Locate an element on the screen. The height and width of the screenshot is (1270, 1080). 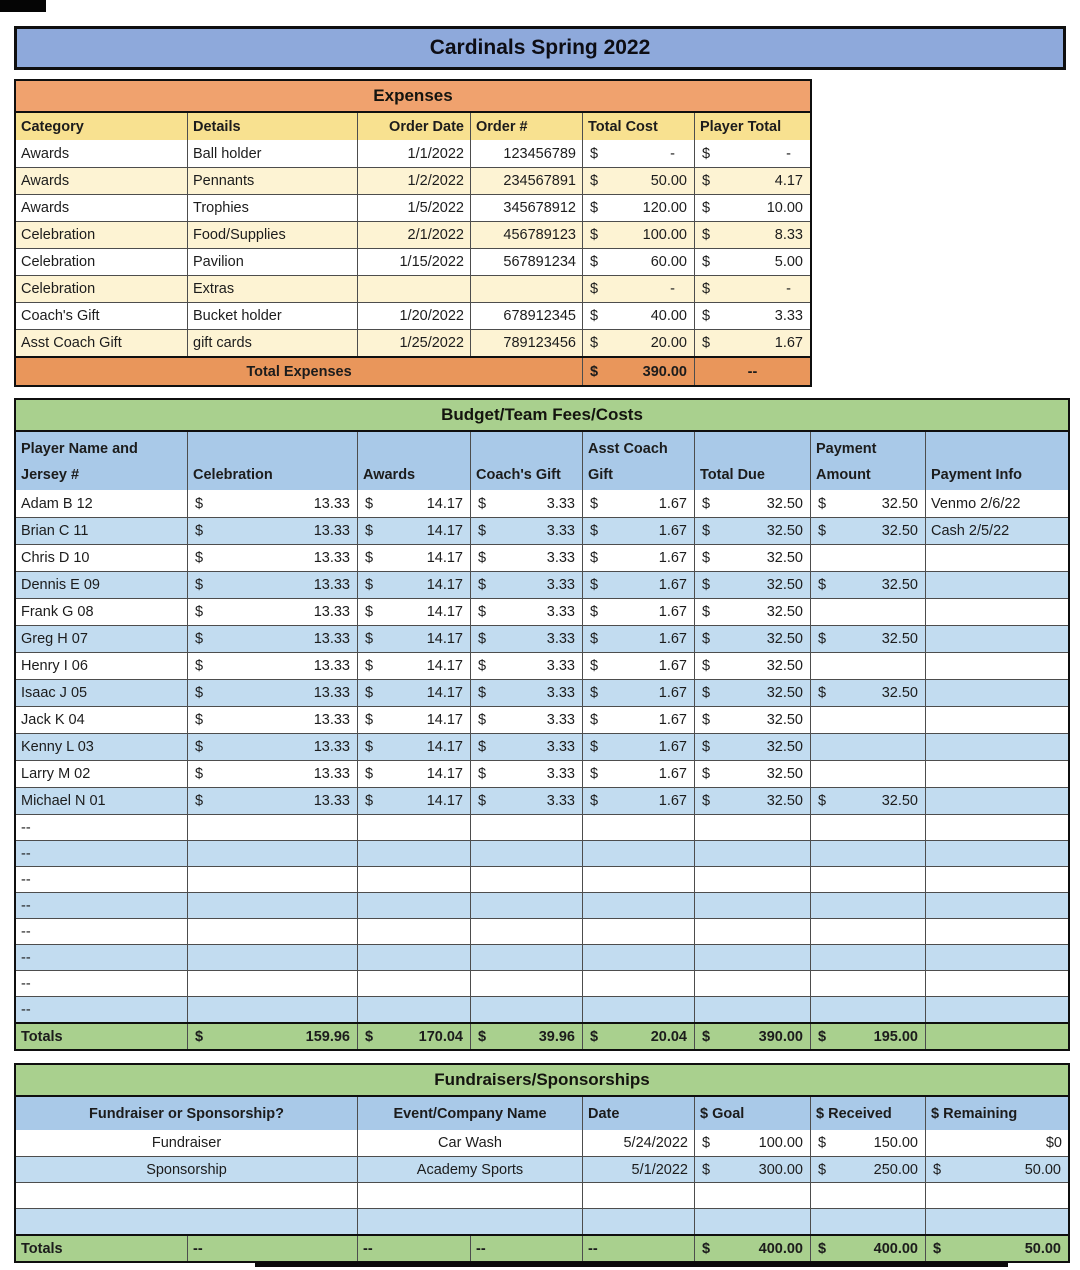
expenses-order-num-cell is located at coordinates (526, 289).